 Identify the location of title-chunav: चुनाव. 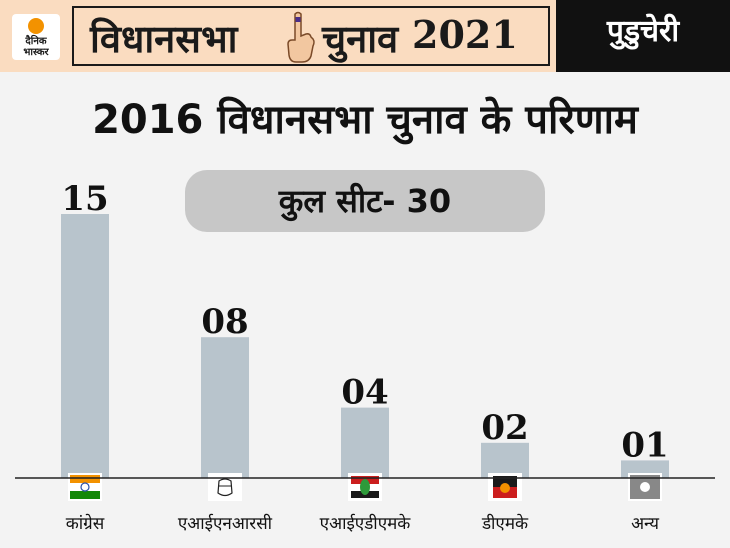
(360, 39).